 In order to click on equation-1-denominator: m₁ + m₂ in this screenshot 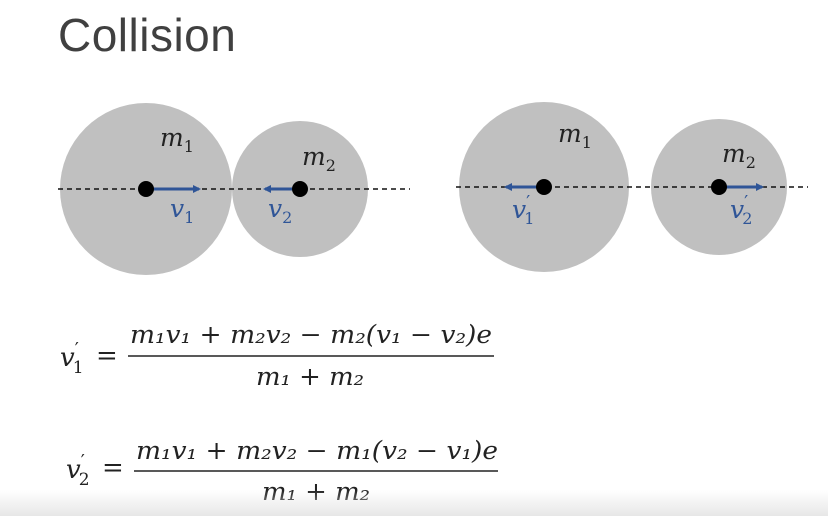, I will do `click(310, 376)`.